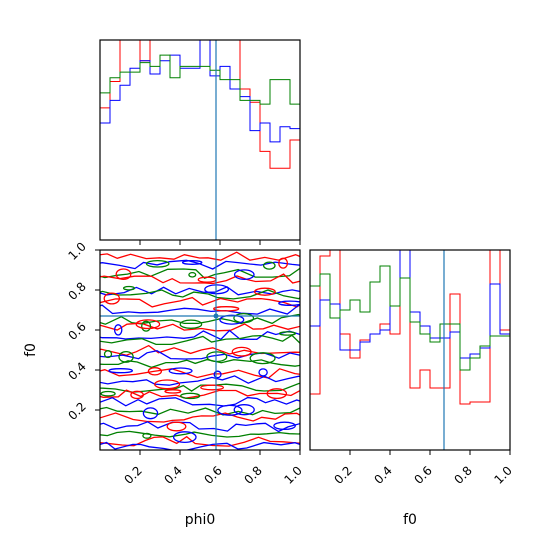  Describe the element at coordinates (422, 474) in the screenshot. I see `f0-hist-xtick-tick-label-2: 0.6` at that location.